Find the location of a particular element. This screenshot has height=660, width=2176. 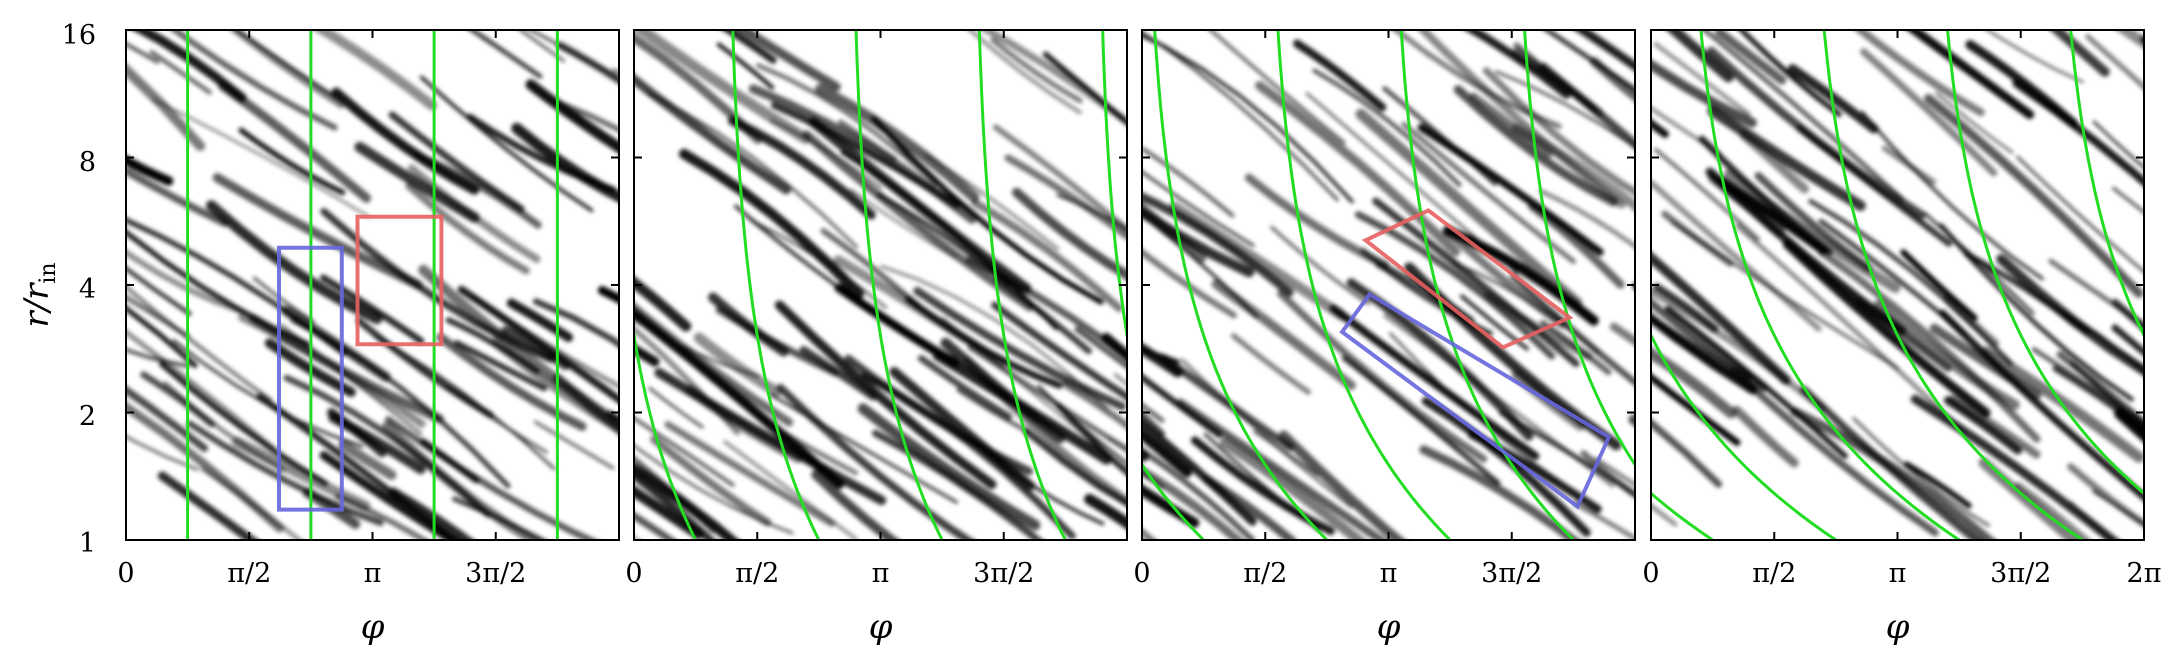

red-box is located at coordinates (399, 280).